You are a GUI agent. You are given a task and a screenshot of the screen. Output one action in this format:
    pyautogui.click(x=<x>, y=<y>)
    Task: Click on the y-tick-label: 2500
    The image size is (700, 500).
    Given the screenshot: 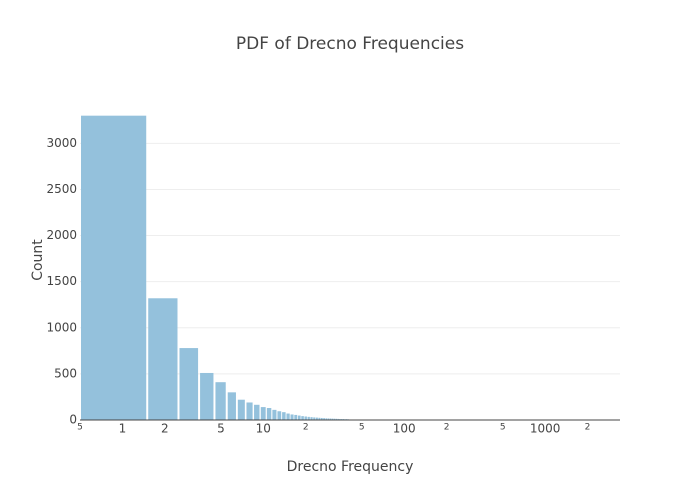 What is the action you would take?
    pyautogui.click(x=61, y=189)
    